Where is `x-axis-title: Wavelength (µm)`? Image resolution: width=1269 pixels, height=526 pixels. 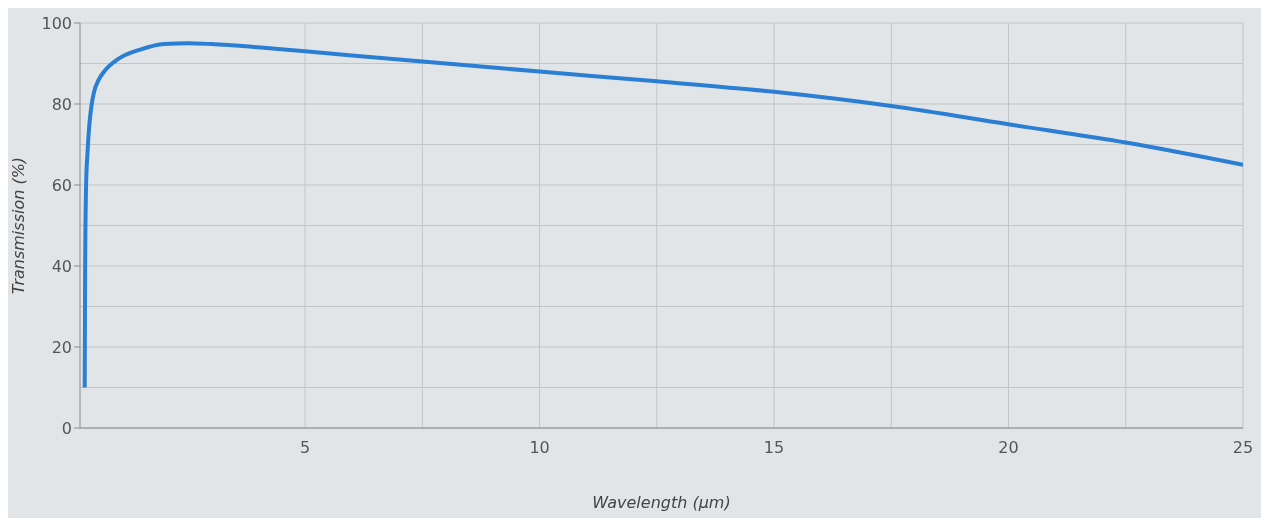
x-axis-title: Wavelength (µm) is located at coordinates (661, 502).